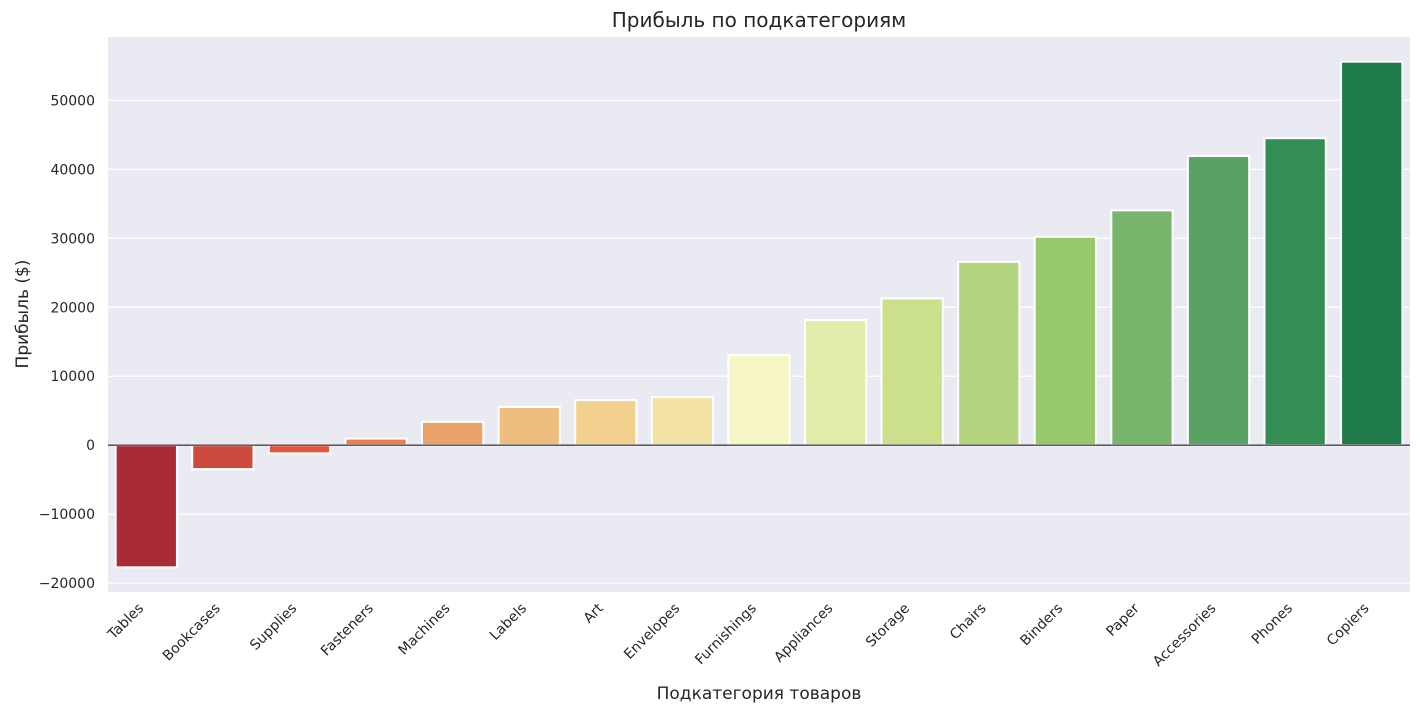  Describe the element at coordinates (72, 308) in the screenshot. I see `y-tick-label: 20000` at that location.